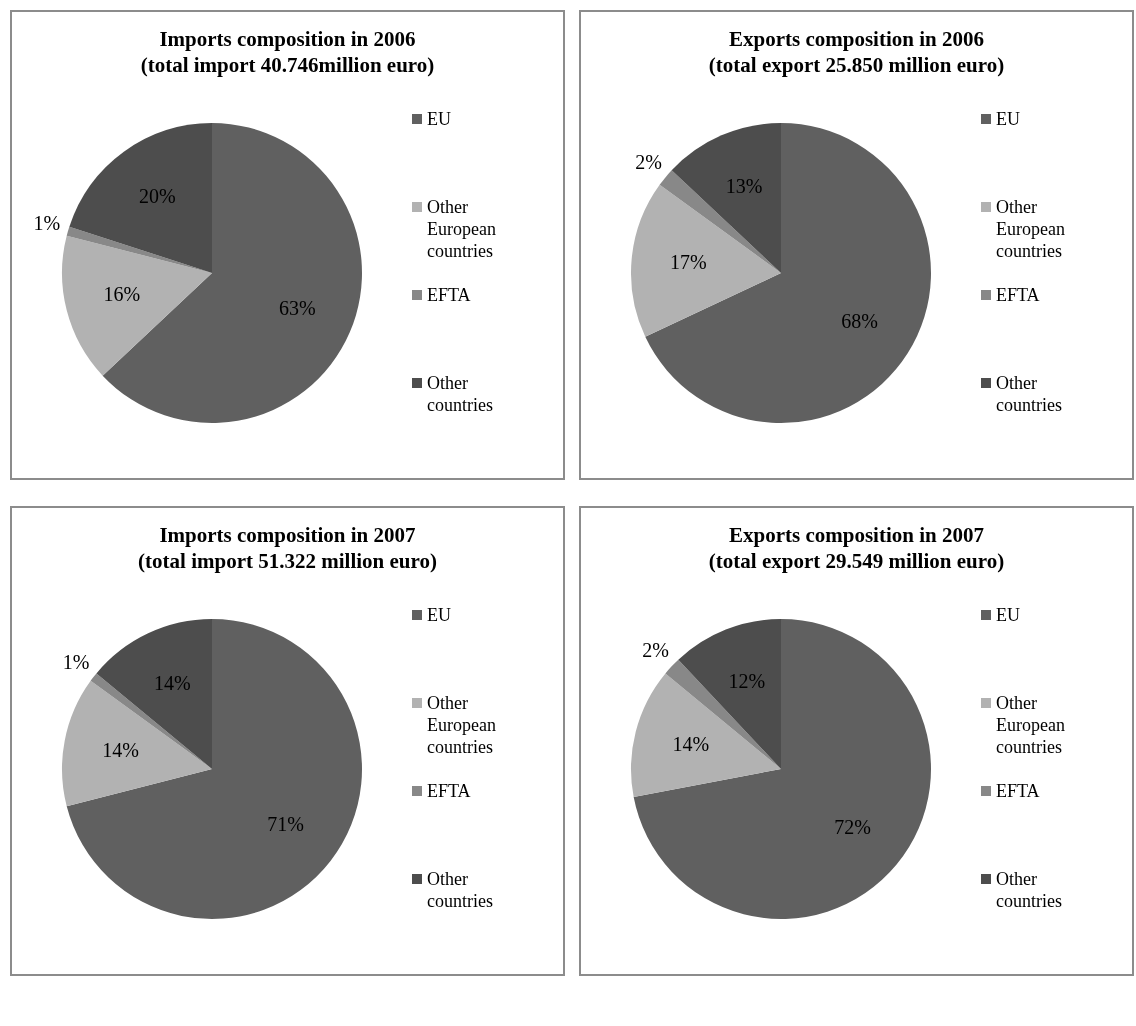 The image size is (1136, 1026). I want to click on chart-title: Exports composition in 2006, so click(856, 39).